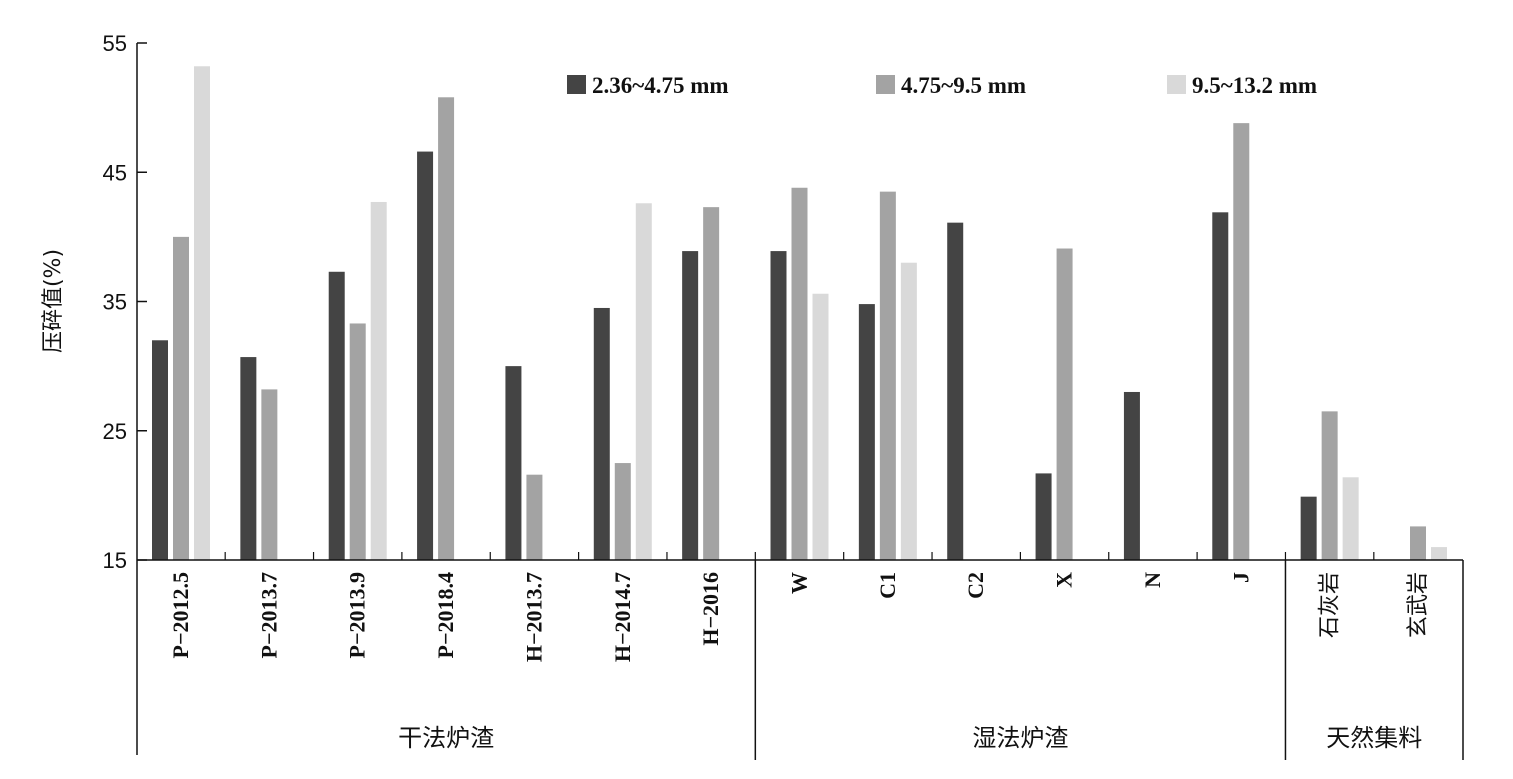 The height and width of the screenshot is (779, 1513). I want to click on y-tick-label-45: 45, so click(115, 172).